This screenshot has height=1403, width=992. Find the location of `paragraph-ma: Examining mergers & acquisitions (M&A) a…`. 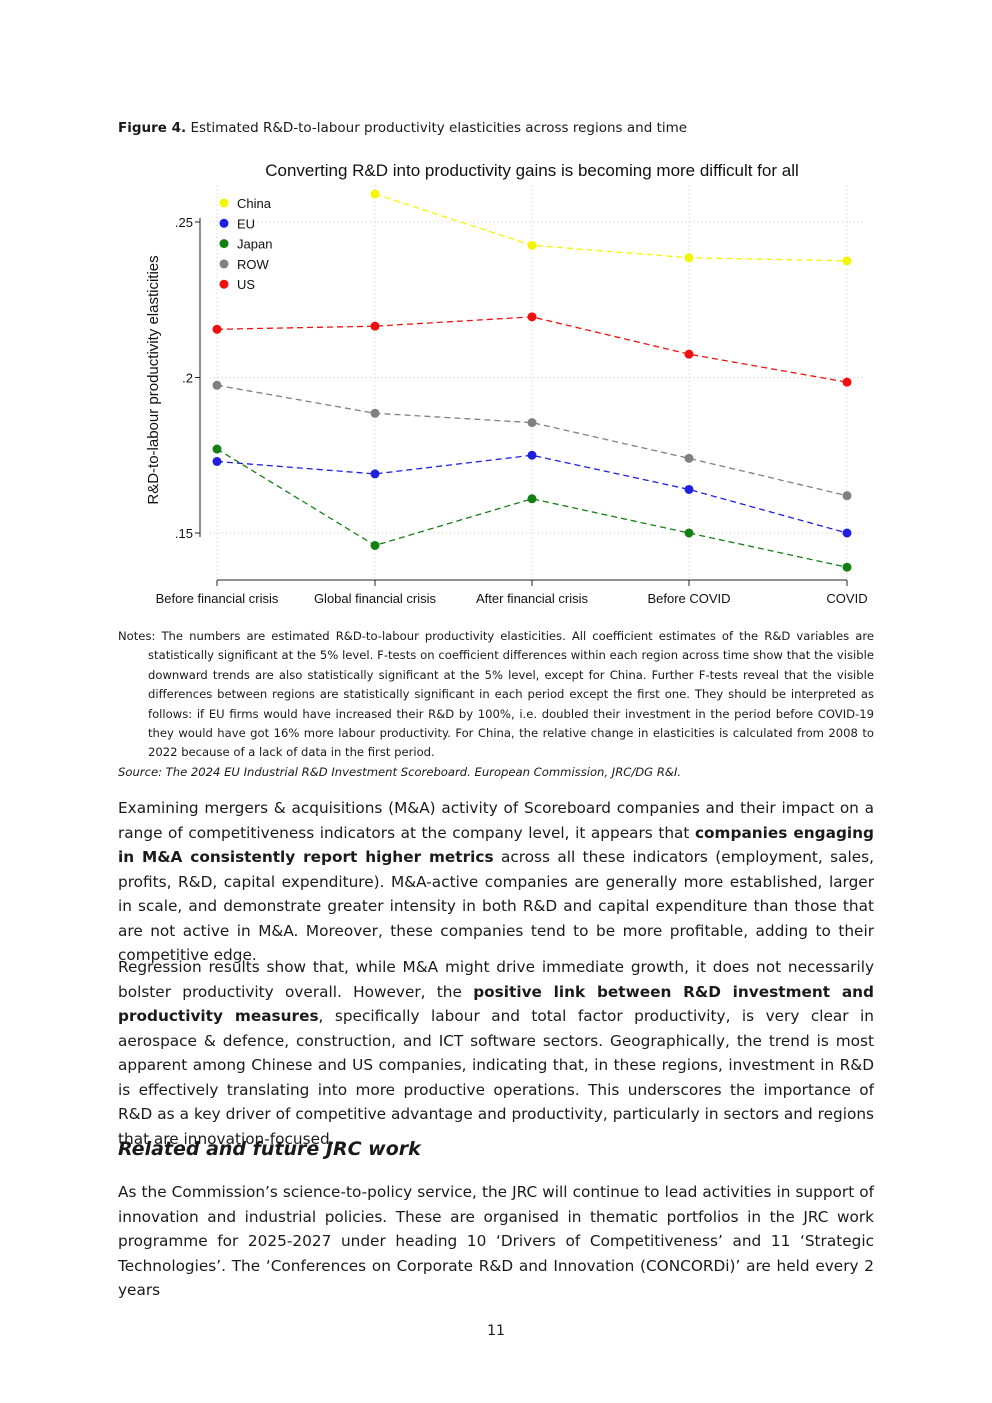

paragraph-ma: Examining mergers & acquisitions (M&A) a… is located at coordinates (496, 882).